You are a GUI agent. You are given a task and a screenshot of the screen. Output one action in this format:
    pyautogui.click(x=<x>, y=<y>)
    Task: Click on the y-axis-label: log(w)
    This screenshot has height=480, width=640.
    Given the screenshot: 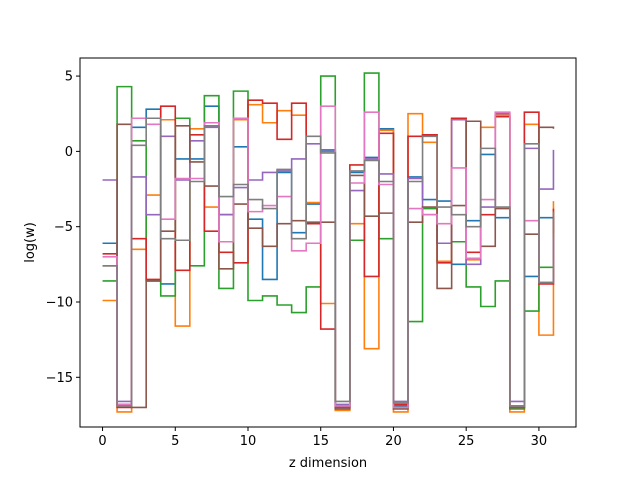 What is the action you would take?
    pyautogui.click(x=30, y=242)
    